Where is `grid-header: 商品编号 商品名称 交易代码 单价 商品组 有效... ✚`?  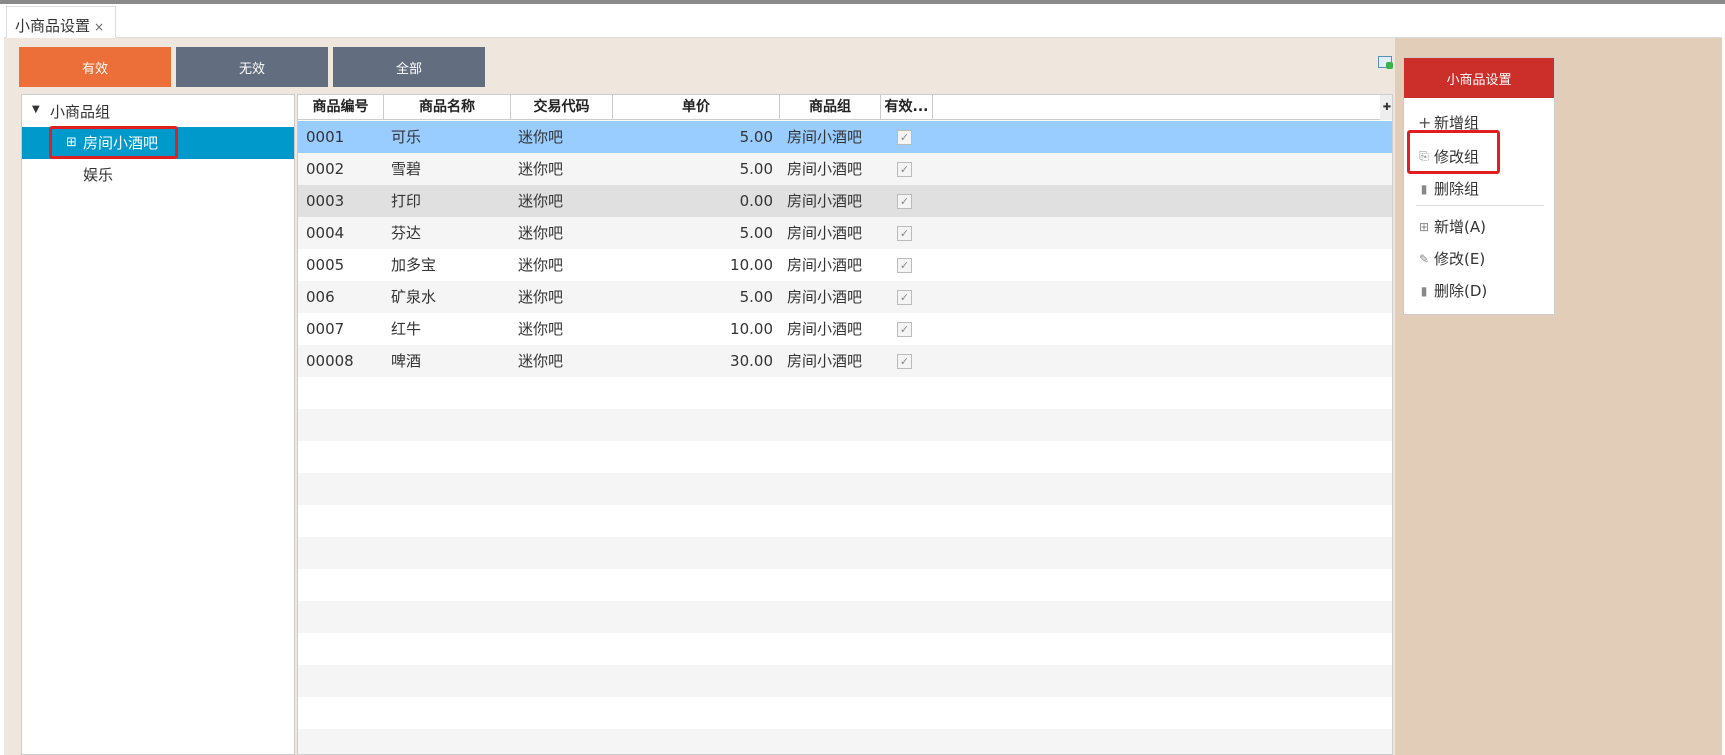 grid-header: 商品编号 商品名称 交易代码 单价 商品组 有效... ✚ is located at coordinates (845, 107).